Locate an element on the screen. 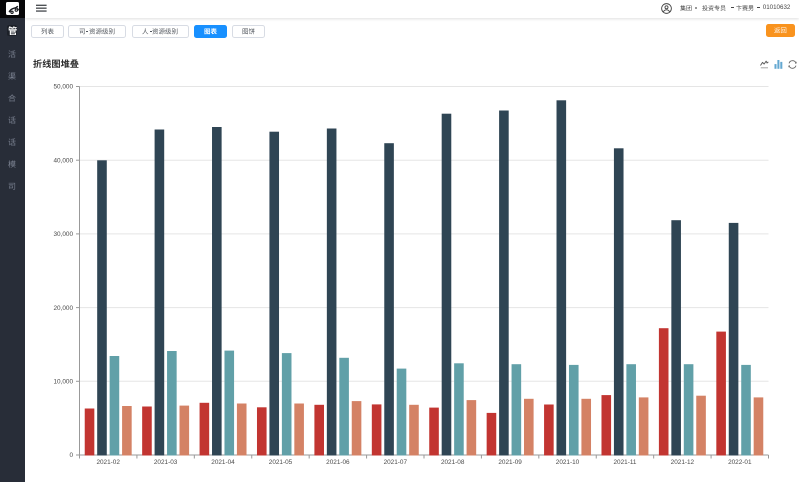 The height and width of the screenshot is (482, 799). svg-text: 2021-05 is located at coordinates (281, 462).